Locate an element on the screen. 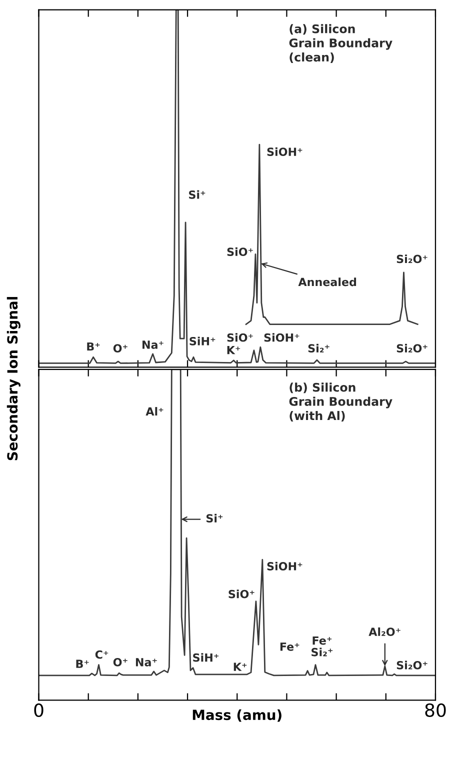 This screenshot has height=757, width=456. annotation: Al₂O⁺ is located at coordinates (384, 631).